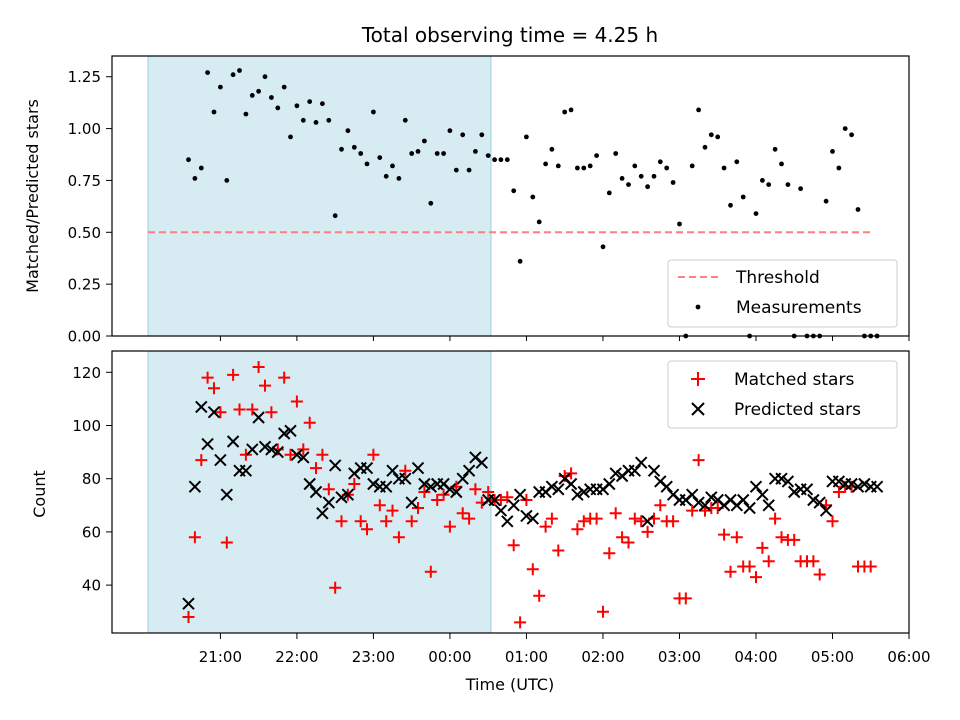 This screenshot has width=960, height=720. Describe the element at coordinates (782, 293) in the screenshot. I see `ratio-legend-box` at that location.